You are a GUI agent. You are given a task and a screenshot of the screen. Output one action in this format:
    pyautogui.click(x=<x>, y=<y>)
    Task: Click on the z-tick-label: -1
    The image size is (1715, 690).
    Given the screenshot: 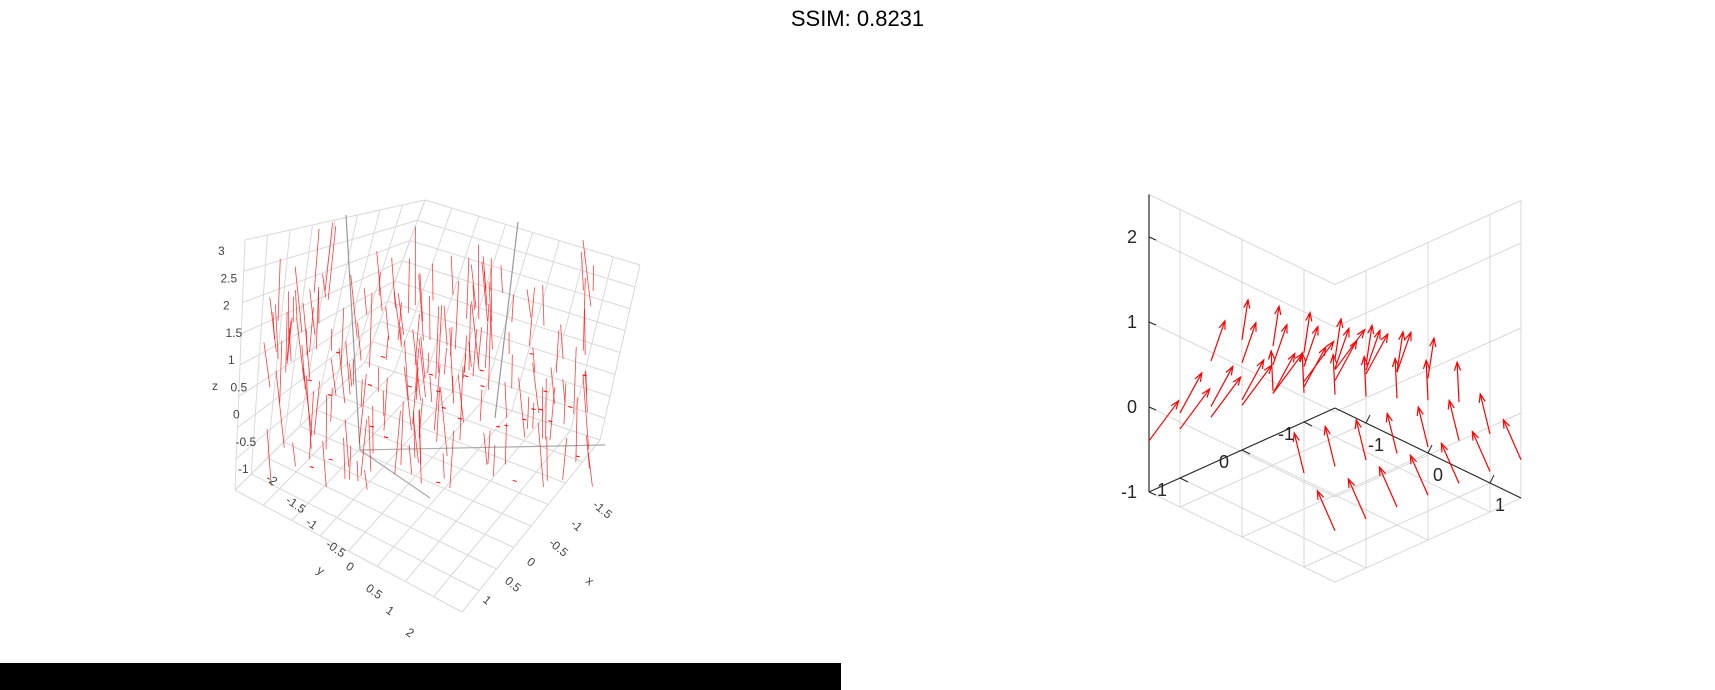 What is the action you would take?
    pyautogui.click(x=1129, y=492)
    